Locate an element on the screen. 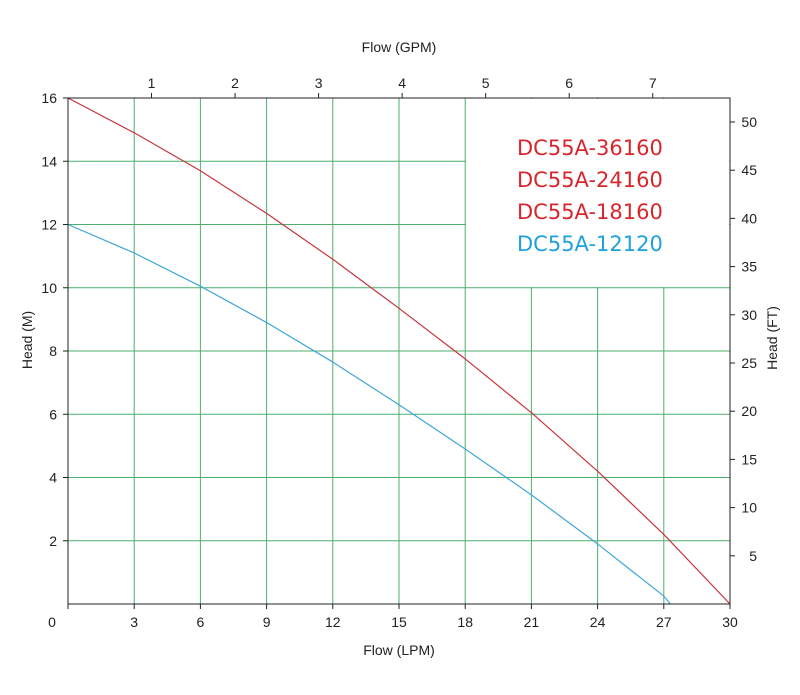  top-tick-label: 2 is located at coordinates (235, 83).